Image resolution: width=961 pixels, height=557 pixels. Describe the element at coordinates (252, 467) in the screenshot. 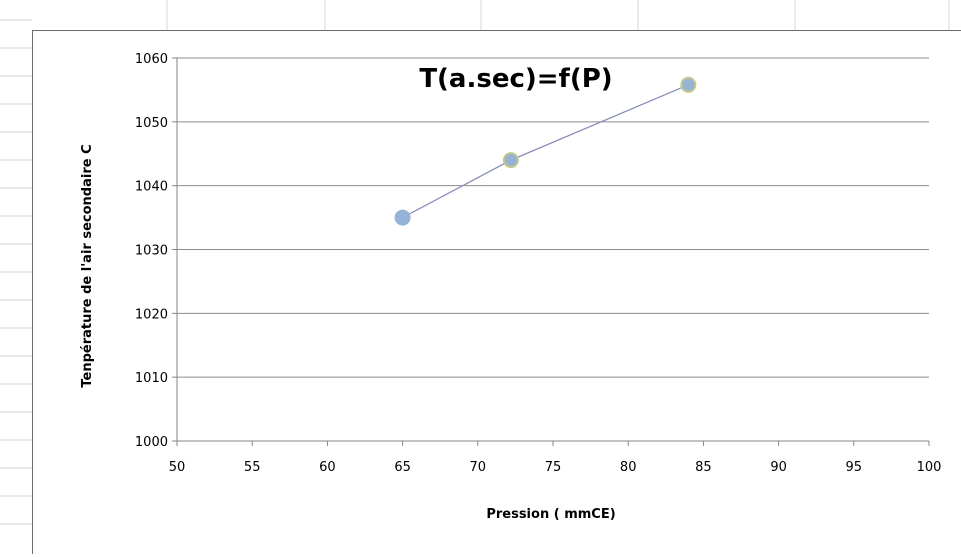

I see `x-tick-label: 55` at that location.